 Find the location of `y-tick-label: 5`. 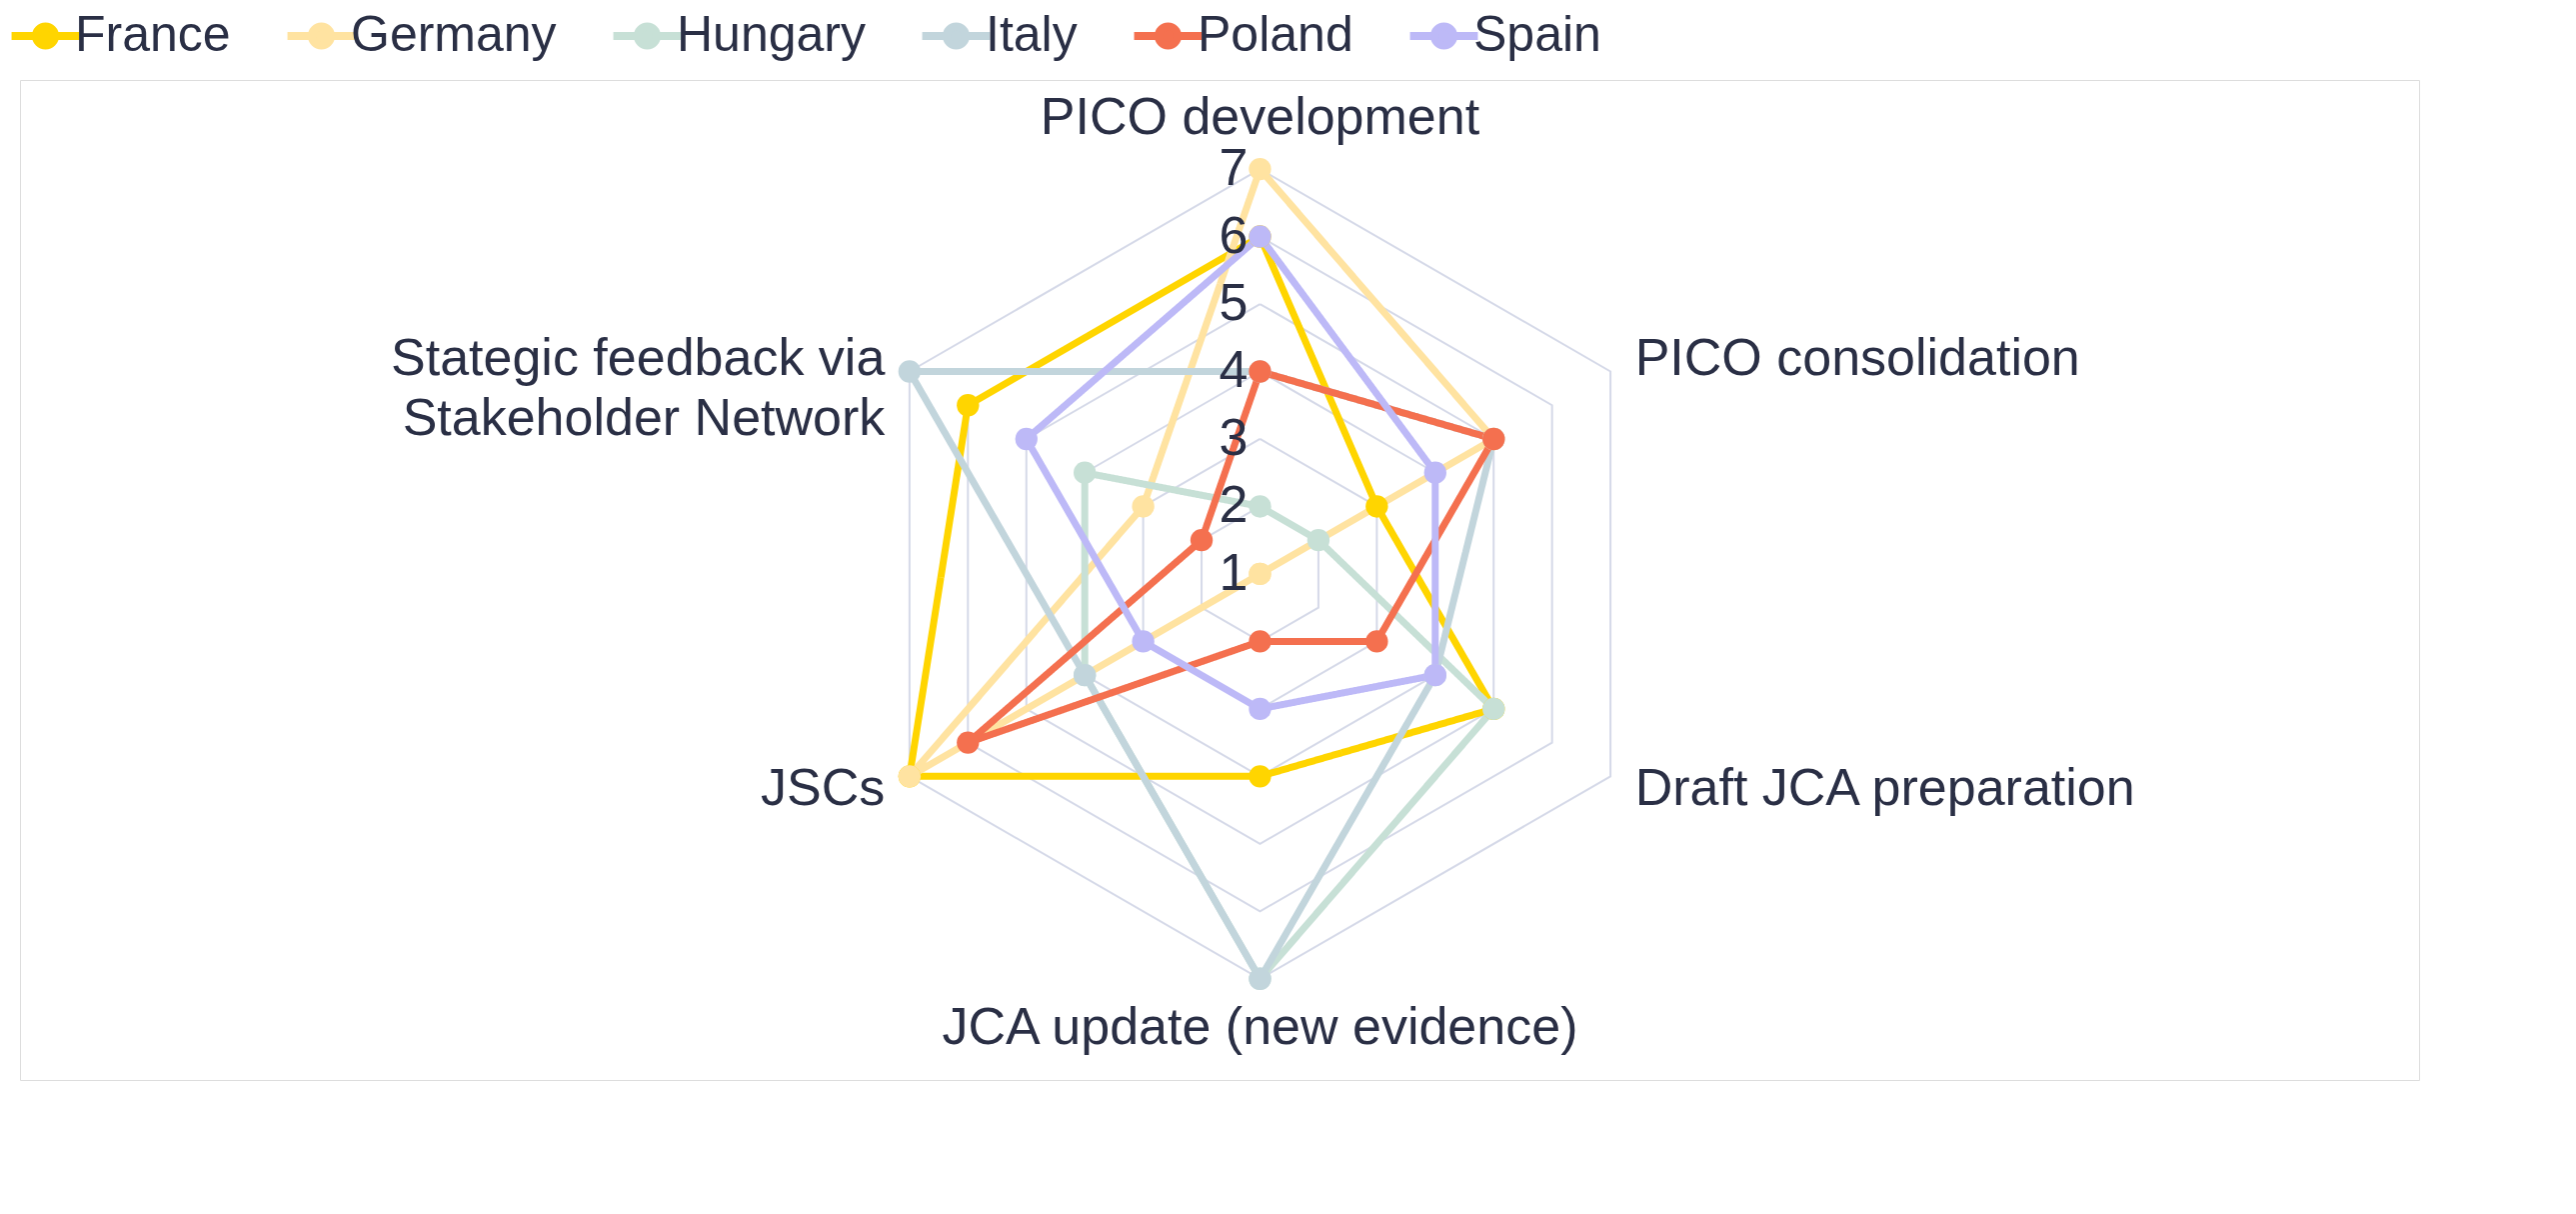

y-tick-label: 5 is located at coordinates (1234, 302).